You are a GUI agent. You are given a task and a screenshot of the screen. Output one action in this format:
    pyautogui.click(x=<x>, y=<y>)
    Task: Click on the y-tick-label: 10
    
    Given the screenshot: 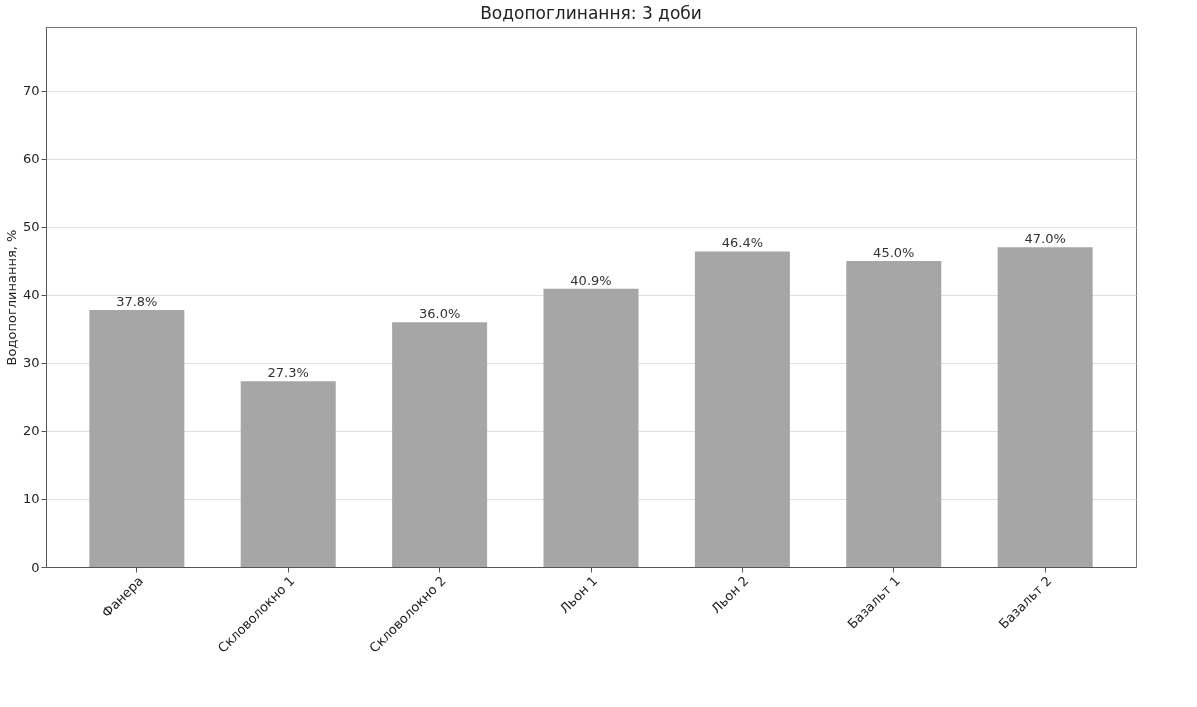 What is the action you would take?
    pyautogui.click(x=31, y=499)
    